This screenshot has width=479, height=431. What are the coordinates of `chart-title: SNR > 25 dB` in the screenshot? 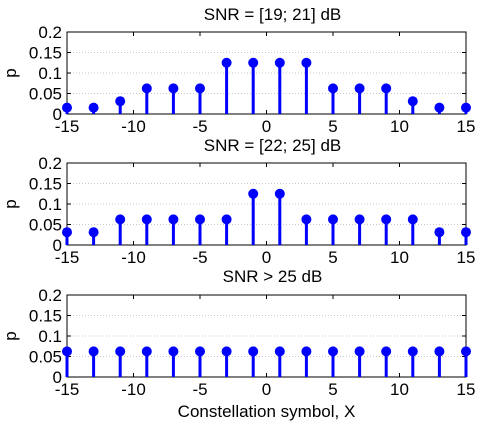 It's located at (273, 276).